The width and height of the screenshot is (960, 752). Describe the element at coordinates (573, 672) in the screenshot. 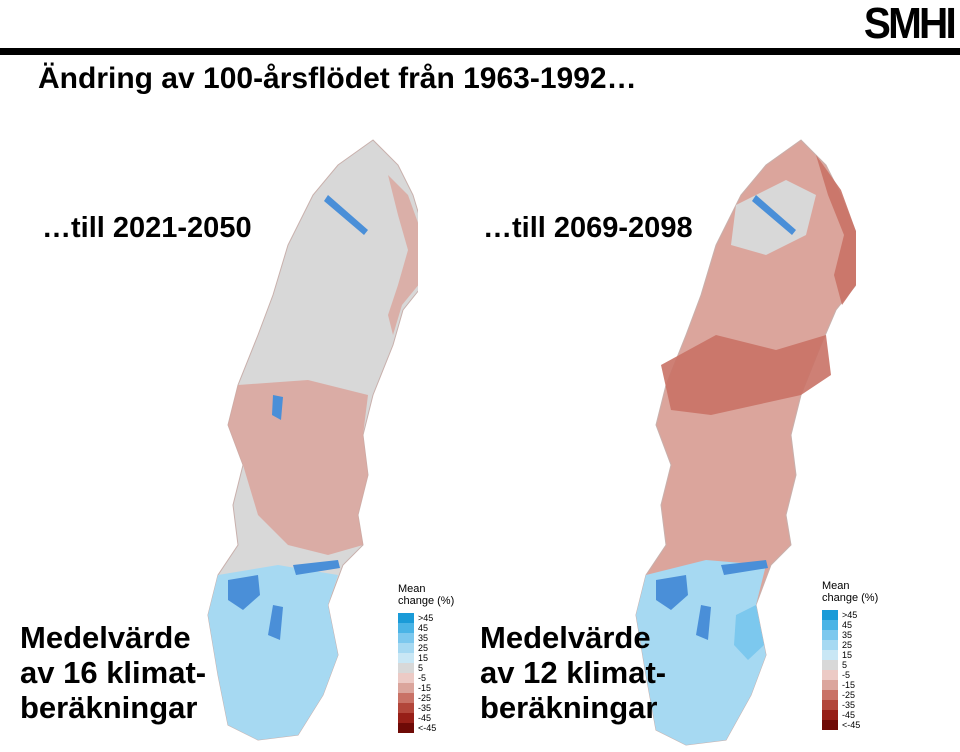

I see `caption-right: Medelvärde av 12 klimat- beräkningar` at that location.